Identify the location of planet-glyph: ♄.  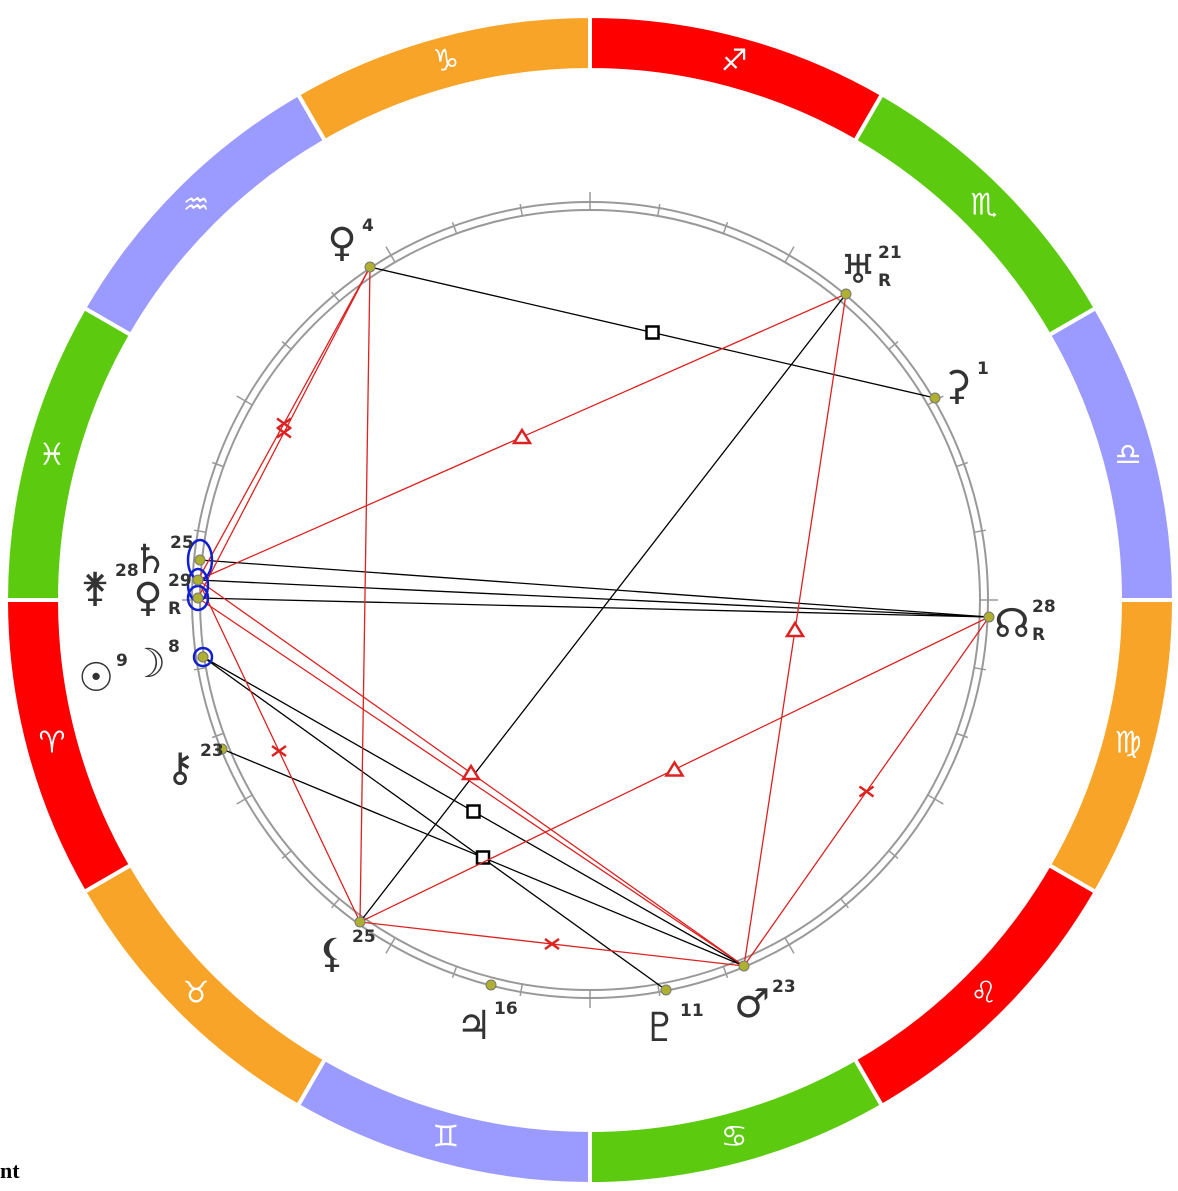
(150, 560).